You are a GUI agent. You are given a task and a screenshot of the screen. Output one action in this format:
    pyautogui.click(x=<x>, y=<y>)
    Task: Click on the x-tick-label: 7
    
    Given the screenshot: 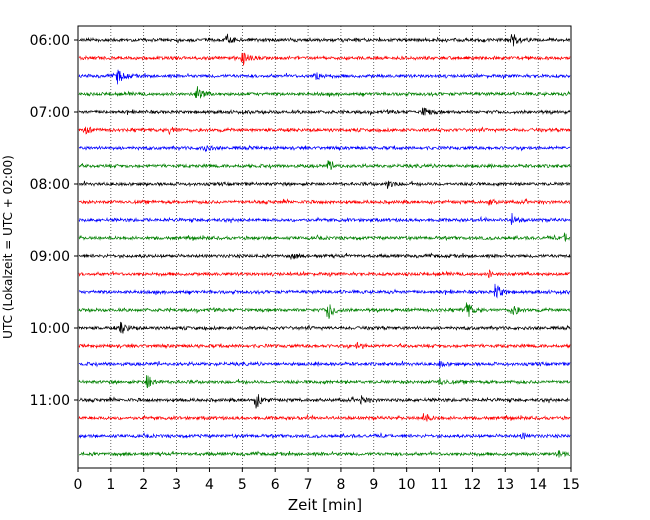 What is the action you would take?
    pyautogui.click(x=308, y=485)
    